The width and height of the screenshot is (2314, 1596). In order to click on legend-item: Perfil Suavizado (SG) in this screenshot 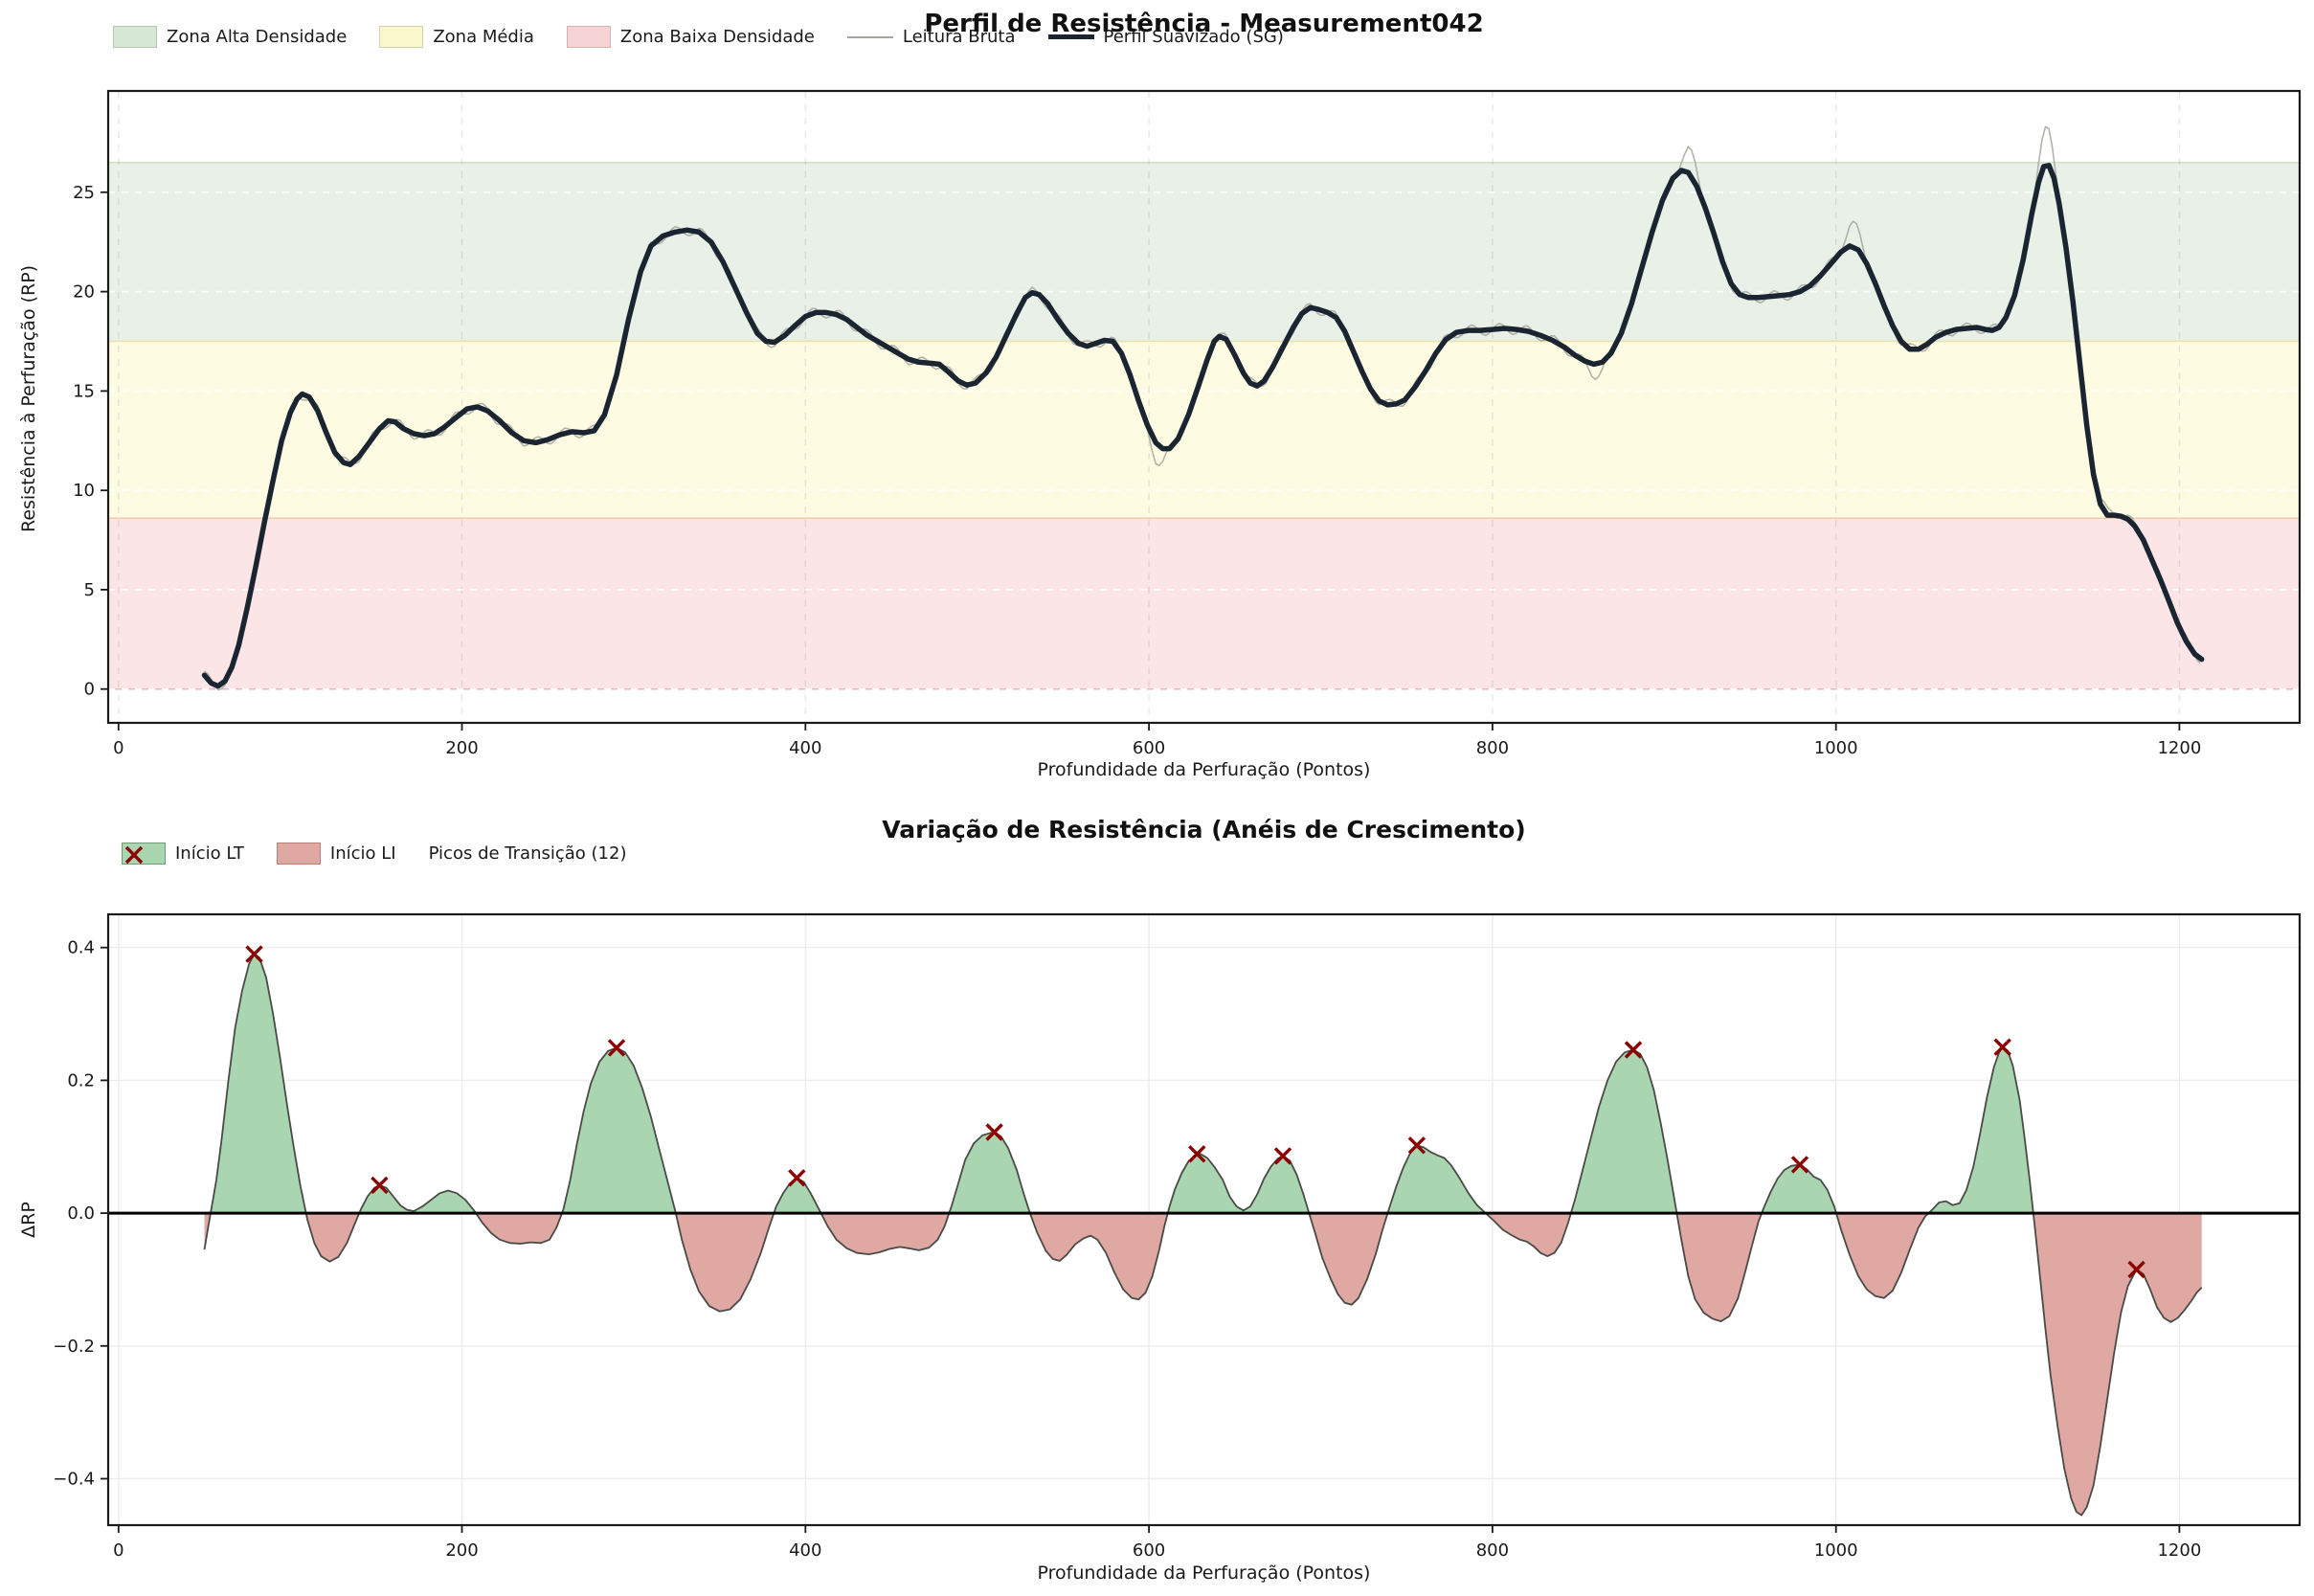, I will do `click(1166, 37)`.